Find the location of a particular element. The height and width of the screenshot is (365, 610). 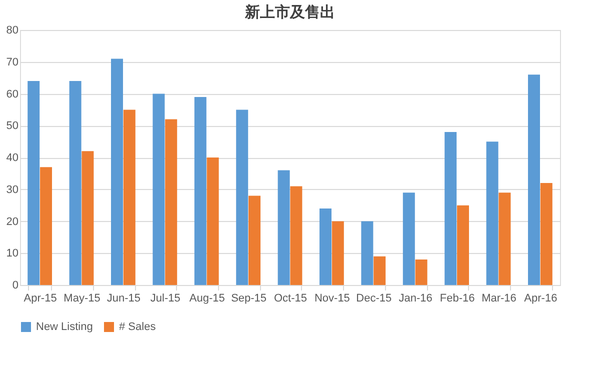

x-tick-label: May-15 is located at coordinates (82, 298).